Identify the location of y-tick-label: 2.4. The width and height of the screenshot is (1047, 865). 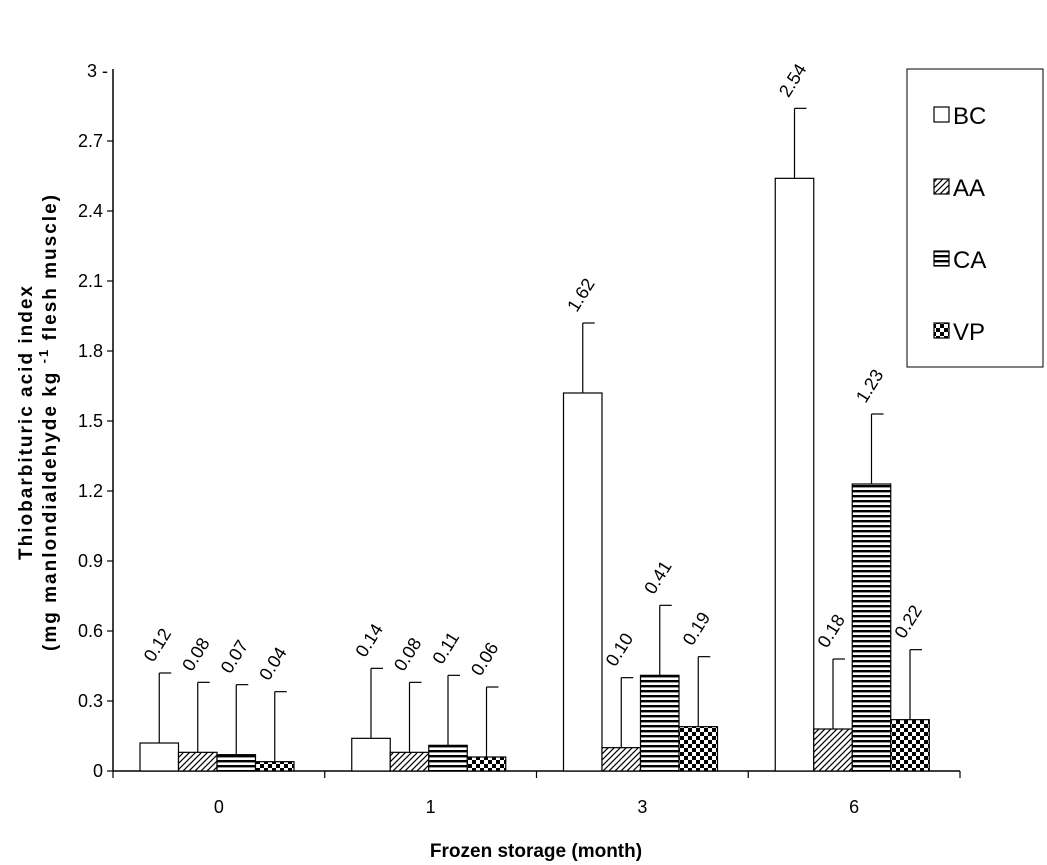
(90, 211).